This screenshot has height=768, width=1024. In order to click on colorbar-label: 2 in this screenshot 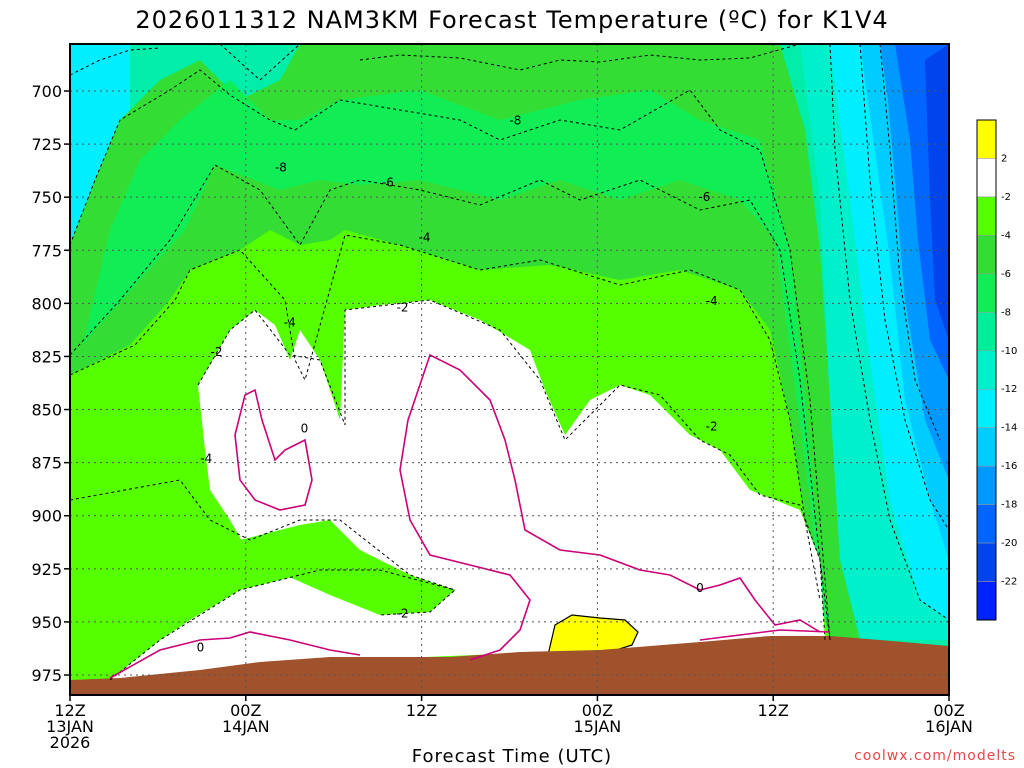, I will do `click(1004, 158)`.